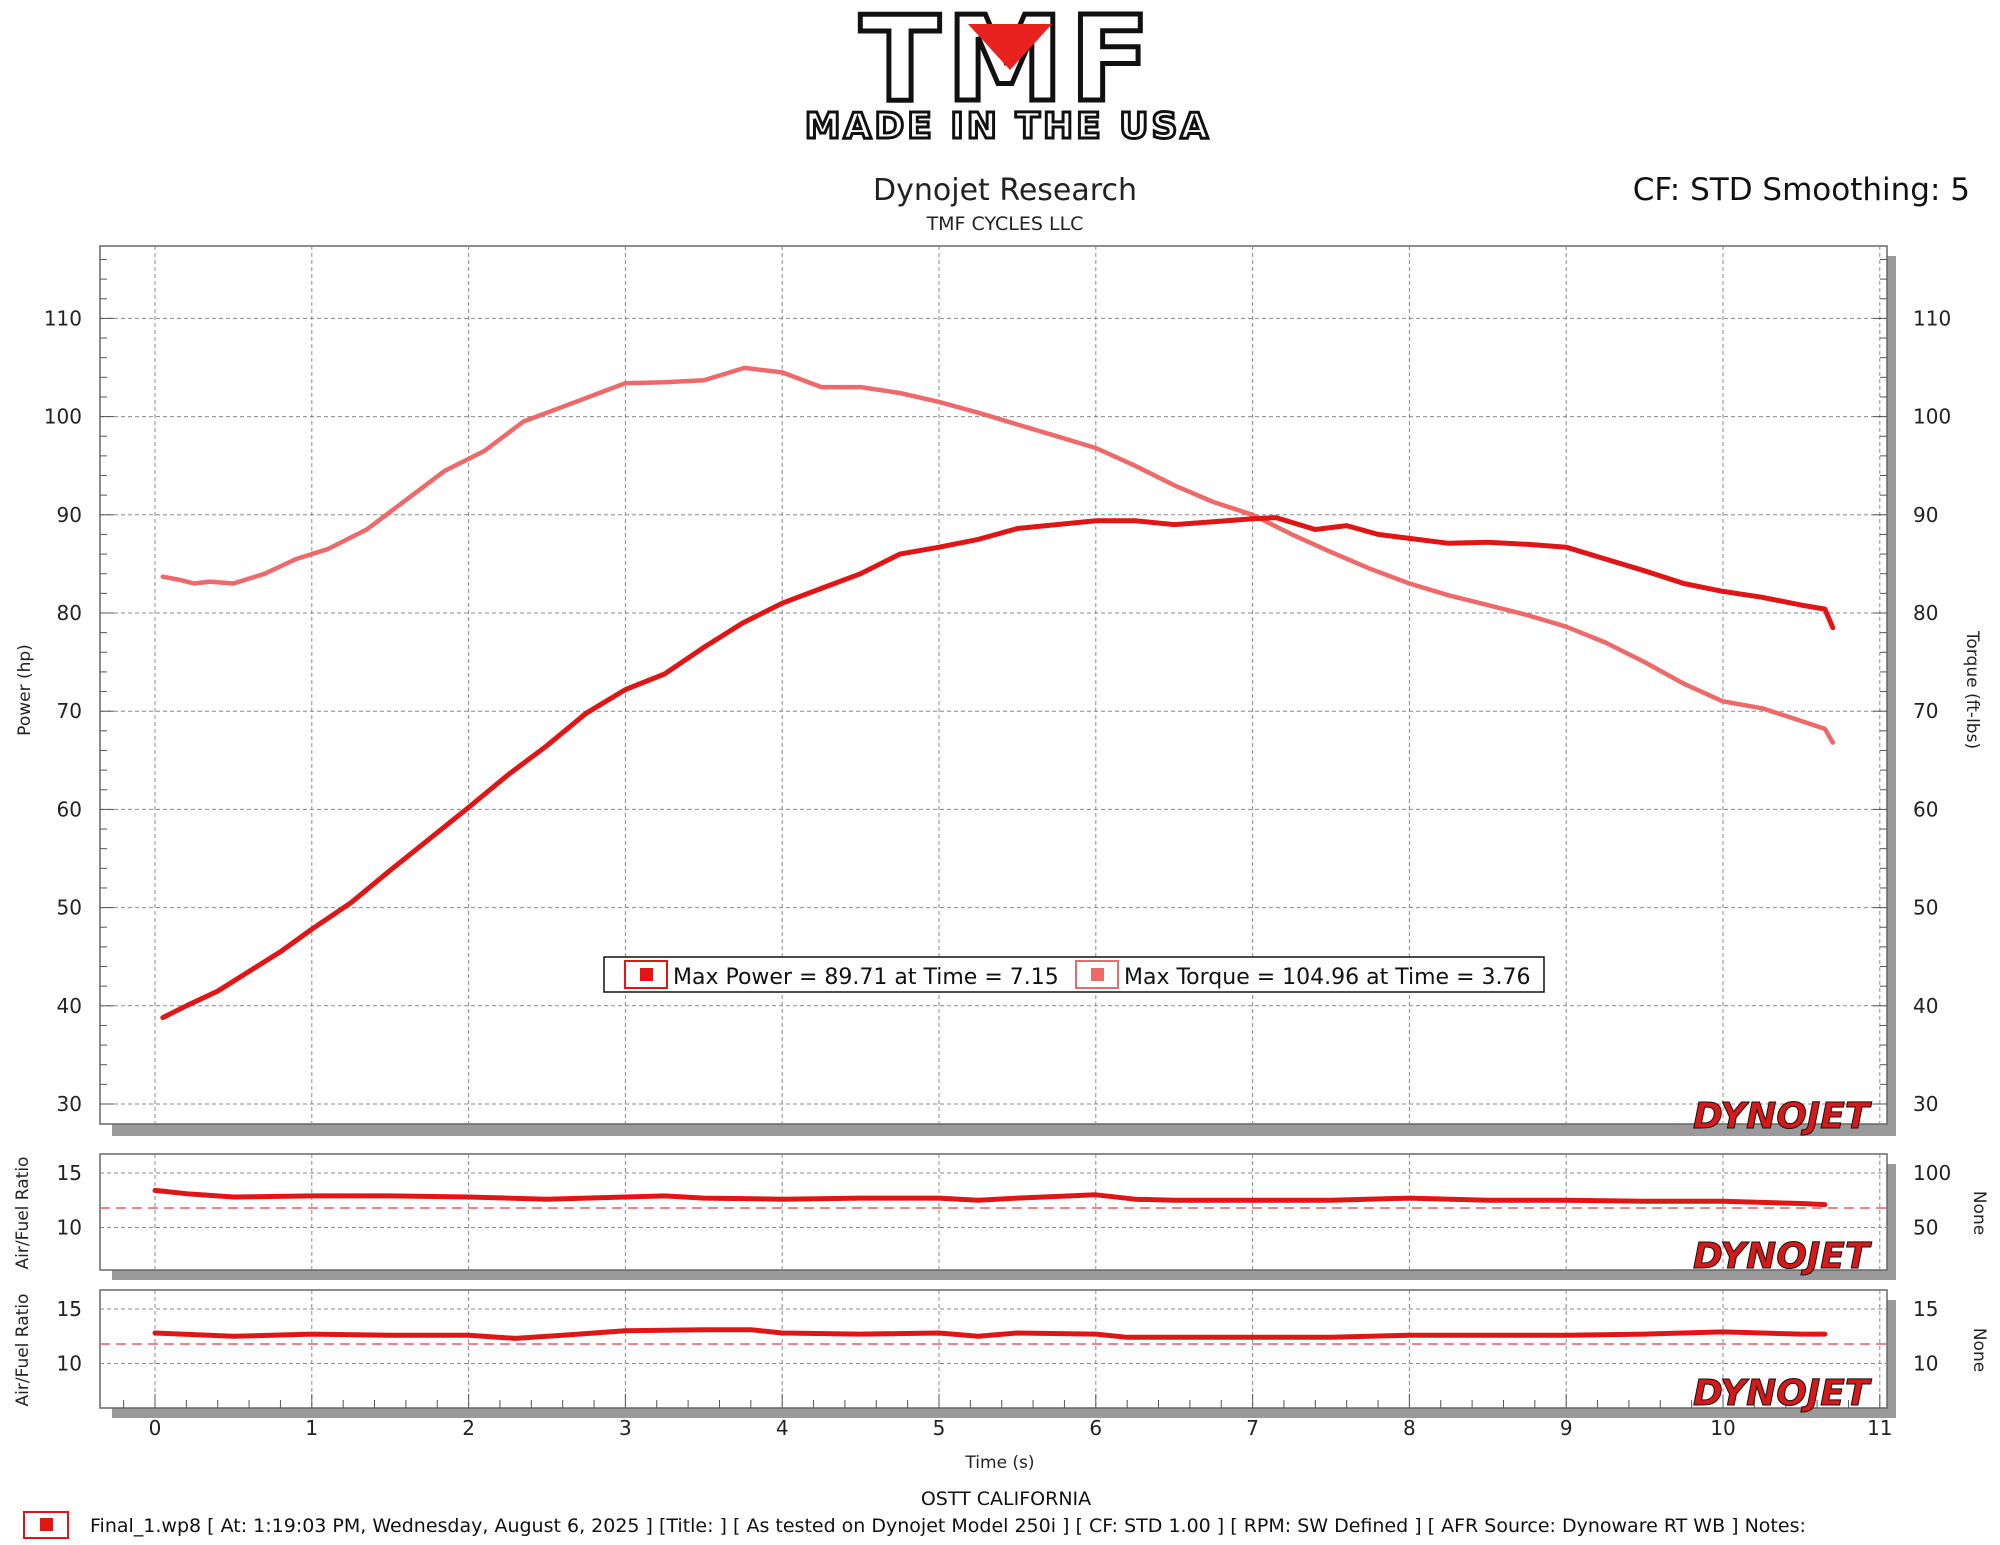  Describe the element at coordinates (782, 1428) in the screenshot. I see `time-tick-label: 4` at that location.